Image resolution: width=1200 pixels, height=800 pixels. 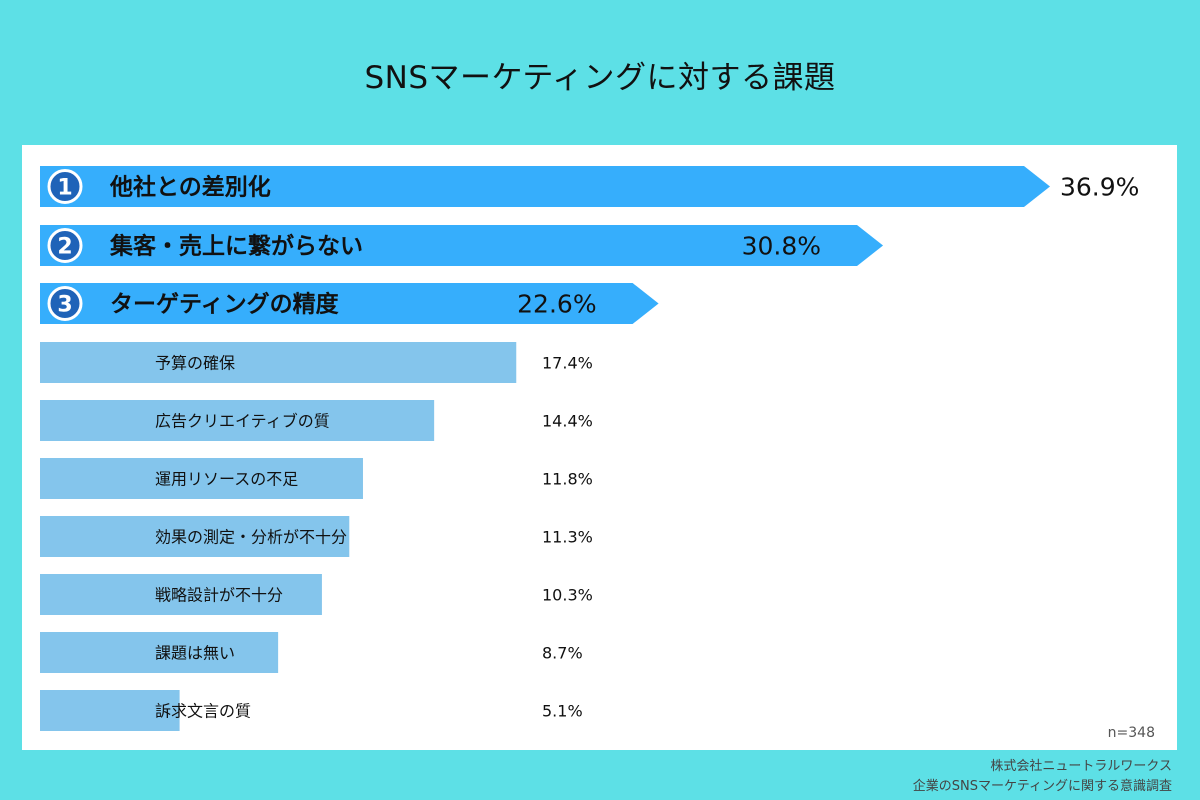 I want to click on footer-survey: 企業のSNSマーケティングに関する意識調査, so click(x=1042, y=786).